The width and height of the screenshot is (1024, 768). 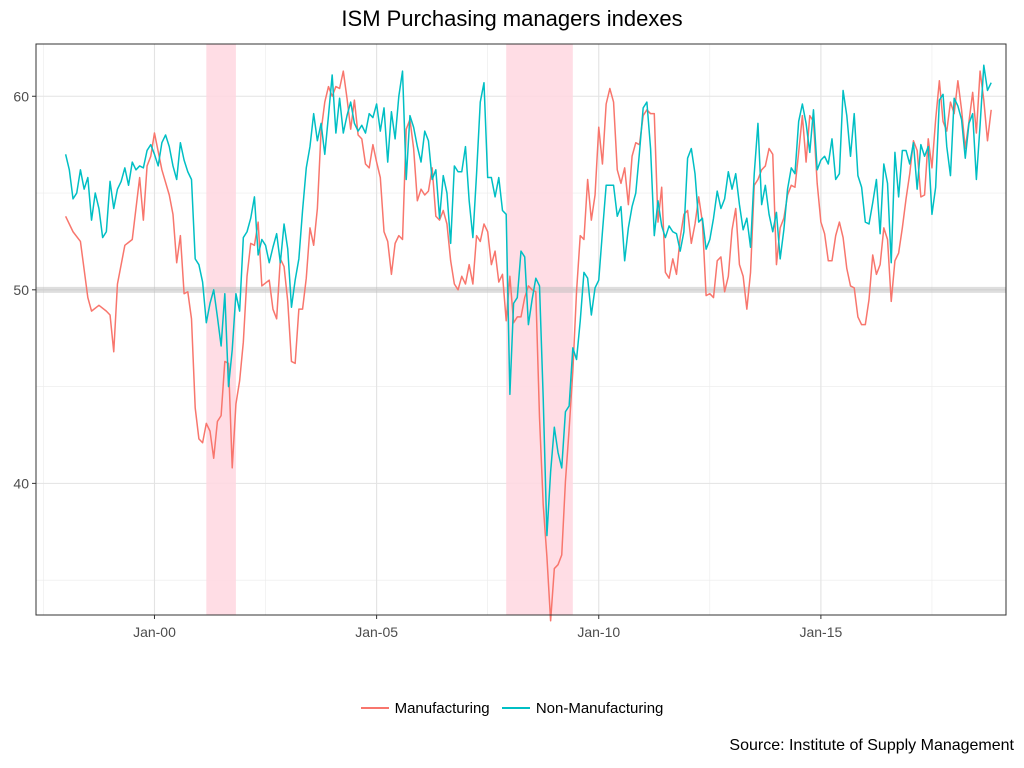 I want to click on y-tick-label: 40, so click(x=21, y=483).